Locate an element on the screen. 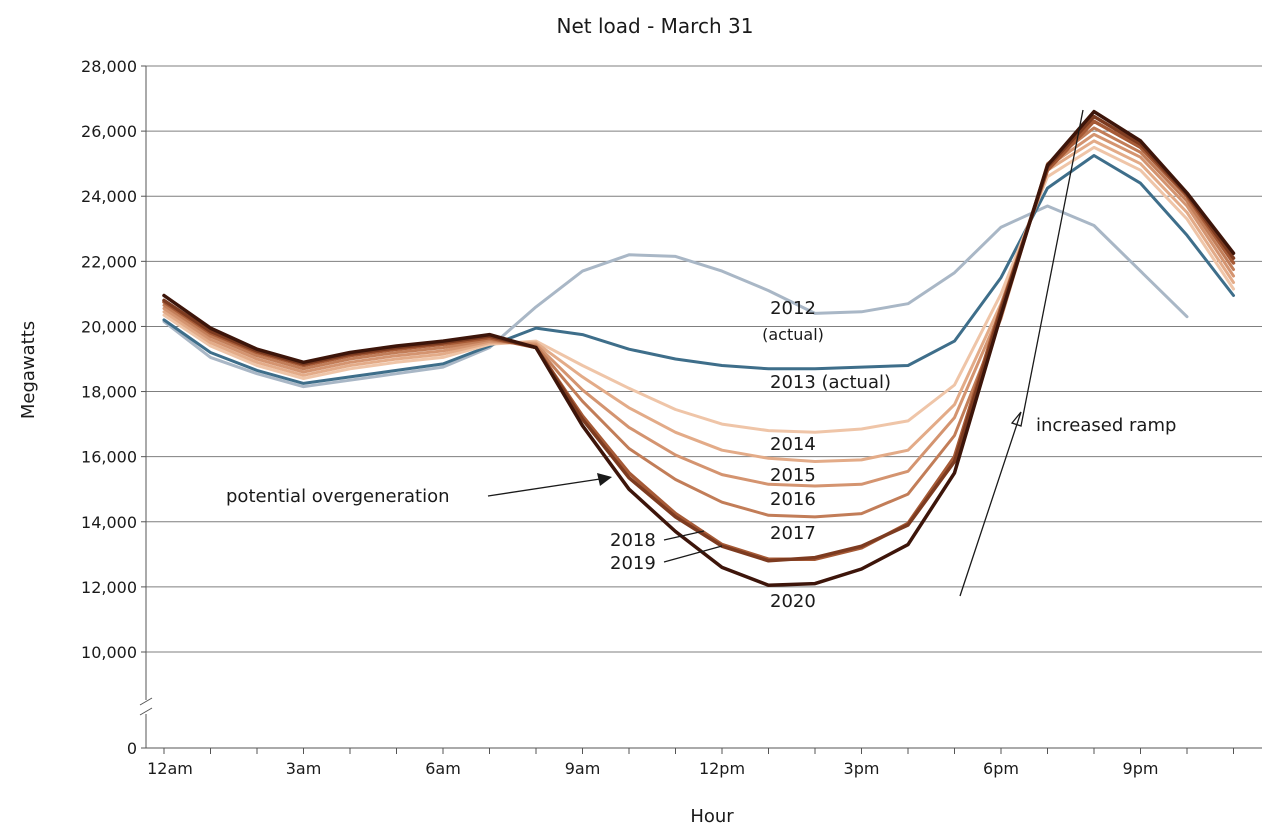 The height and width of the screenshot is (833, 1280). x-tick-label: 12pm is located at coordinates (722, 768).